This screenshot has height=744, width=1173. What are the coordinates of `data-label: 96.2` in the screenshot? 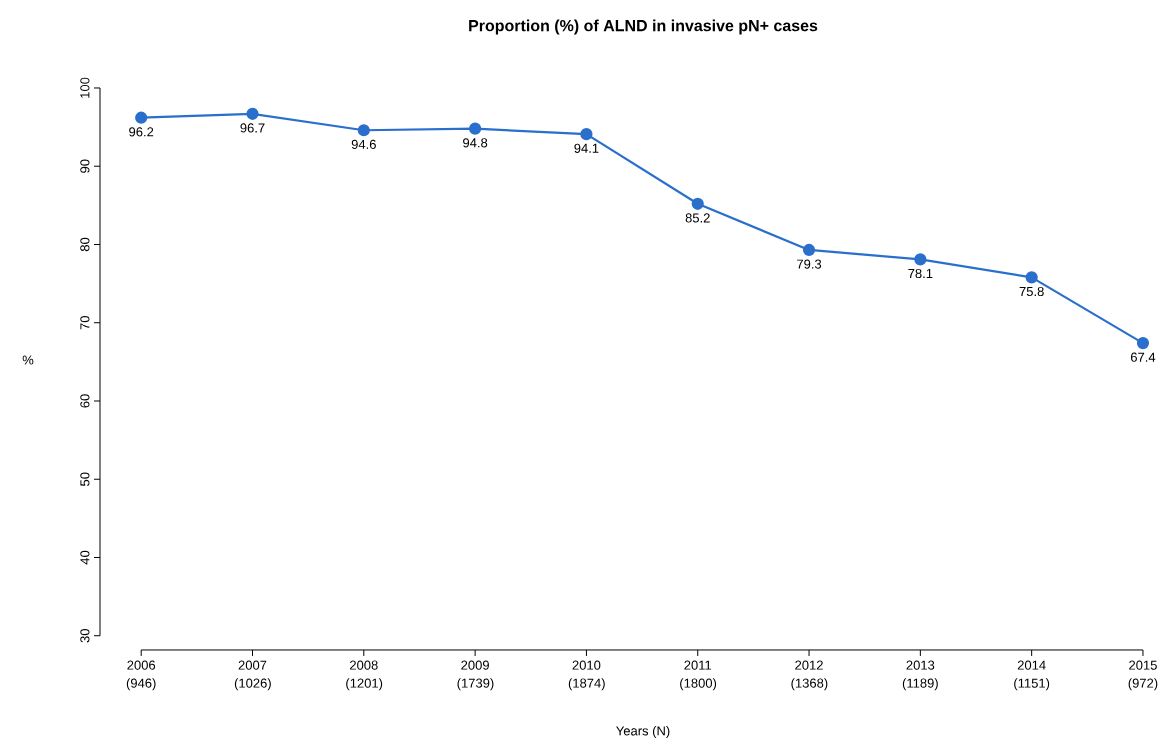 It's located at (141, 132).